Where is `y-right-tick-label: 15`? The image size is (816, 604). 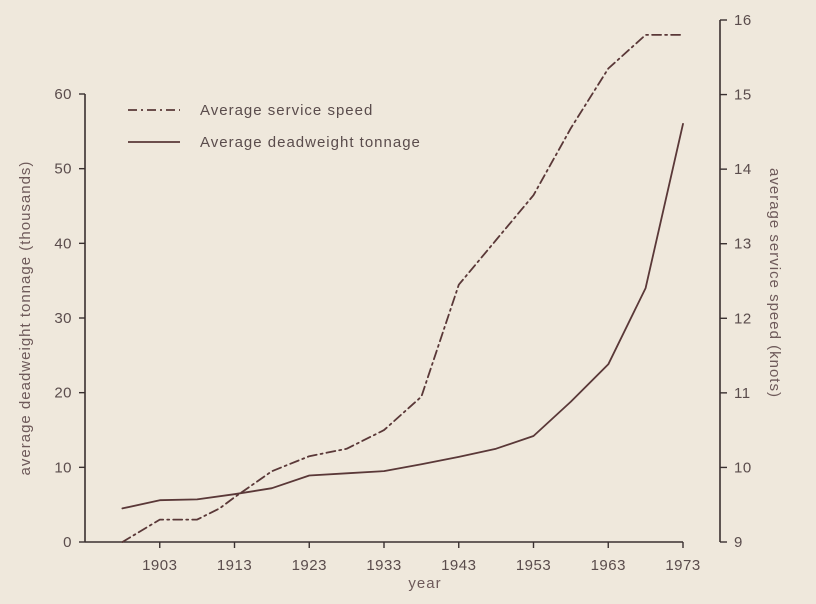 y-right-tick-label: 15 is located at coordinates (743, 95).